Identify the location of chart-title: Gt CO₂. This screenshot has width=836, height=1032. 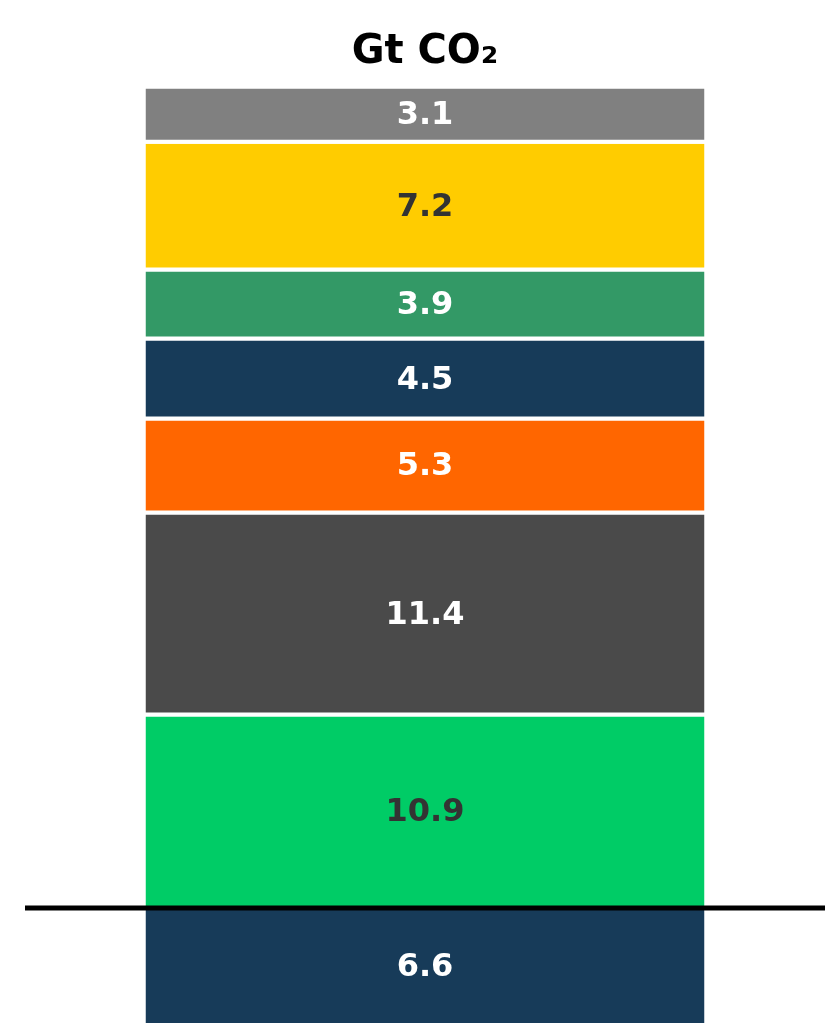
(425, 48).